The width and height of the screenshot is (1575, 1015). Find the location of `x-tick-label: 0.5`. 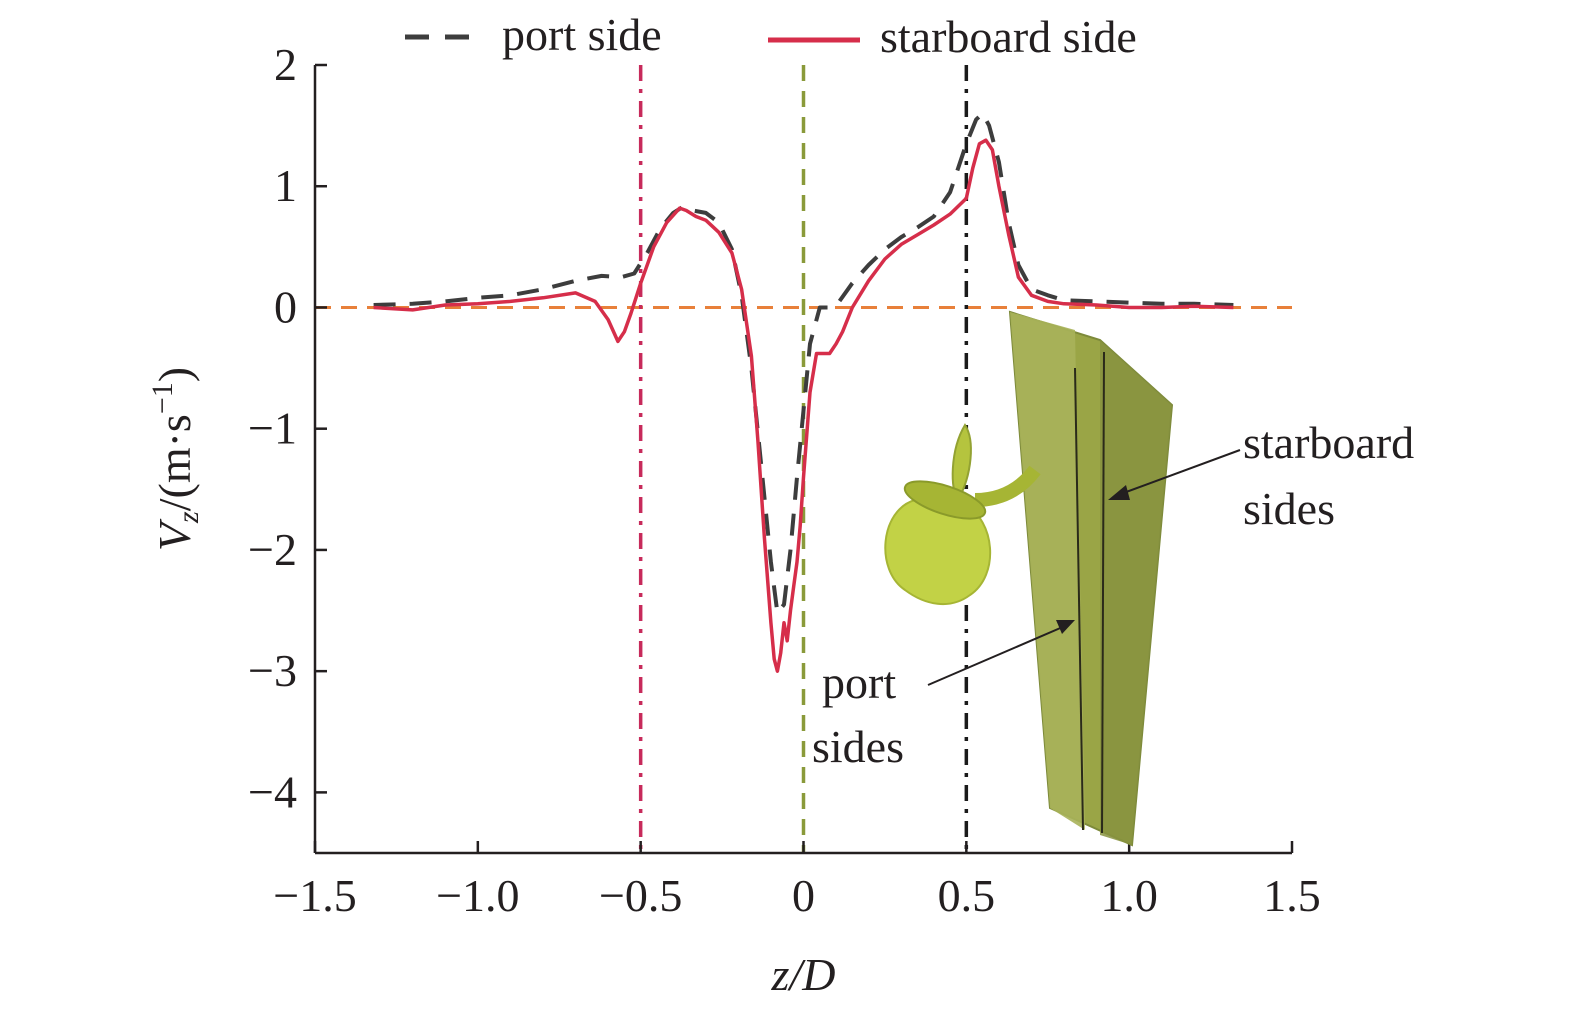

x-tick-label: 0.5 is located at coordinates (967, 895).